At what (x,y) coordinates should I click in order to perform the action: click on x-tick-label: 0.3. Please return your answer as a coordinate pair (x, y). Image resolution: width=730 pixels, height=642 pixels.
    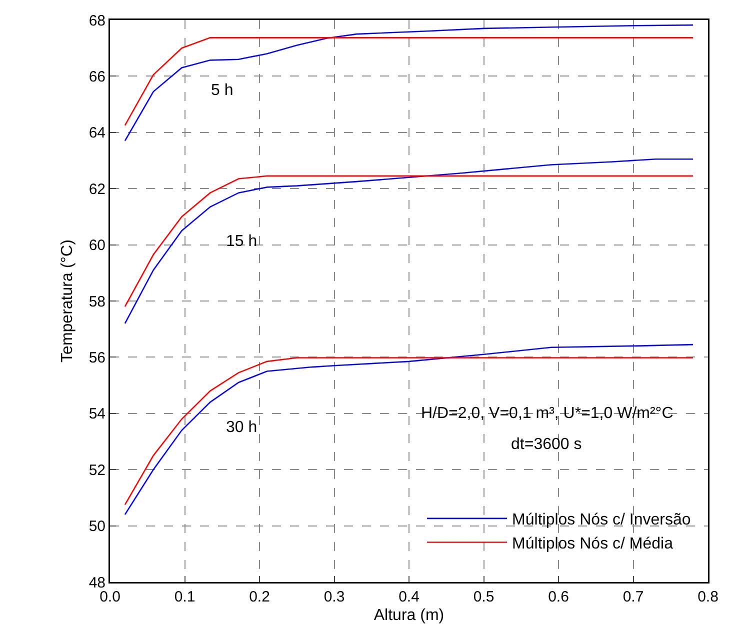
    Looking at the image, I should click on (334, 597).